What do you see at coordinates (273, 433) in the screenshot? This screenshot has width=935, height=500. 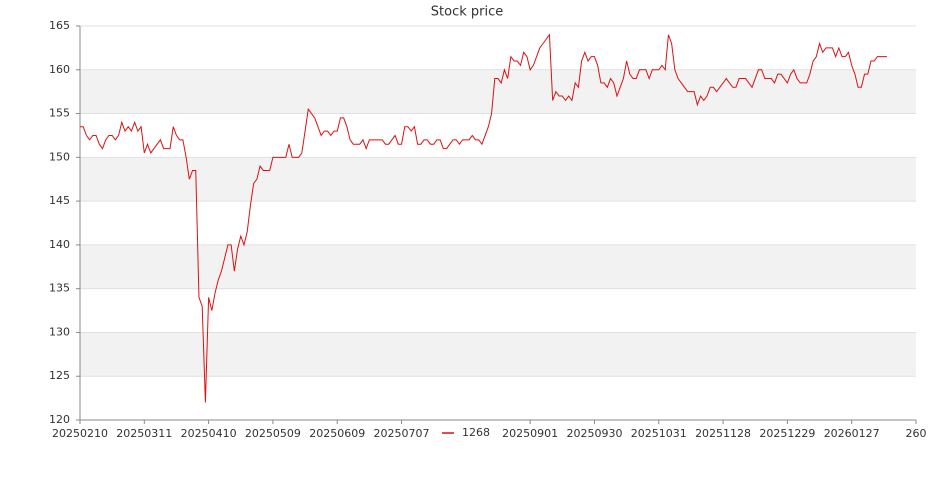 I see `x-tick-label: 20250509` at bounding box center [273, 433].